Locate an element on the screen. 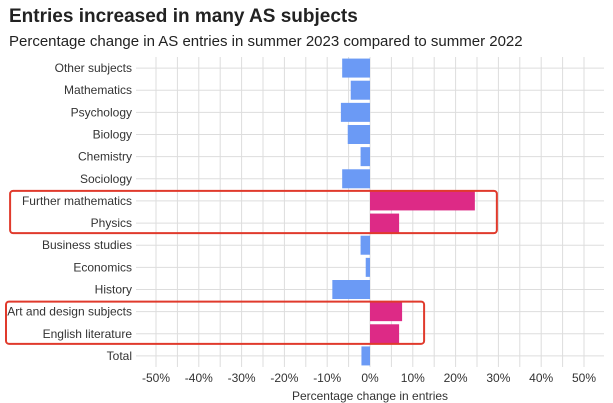  bar-sociology is located at coordinates (356, 179).